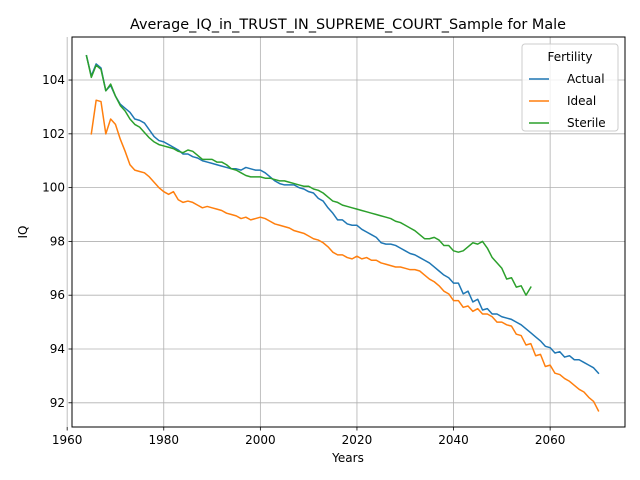 Image resolution: width=640 pixels, height=480 pixels. I want to click on y-axis-label: IQ, so click(23, 232).